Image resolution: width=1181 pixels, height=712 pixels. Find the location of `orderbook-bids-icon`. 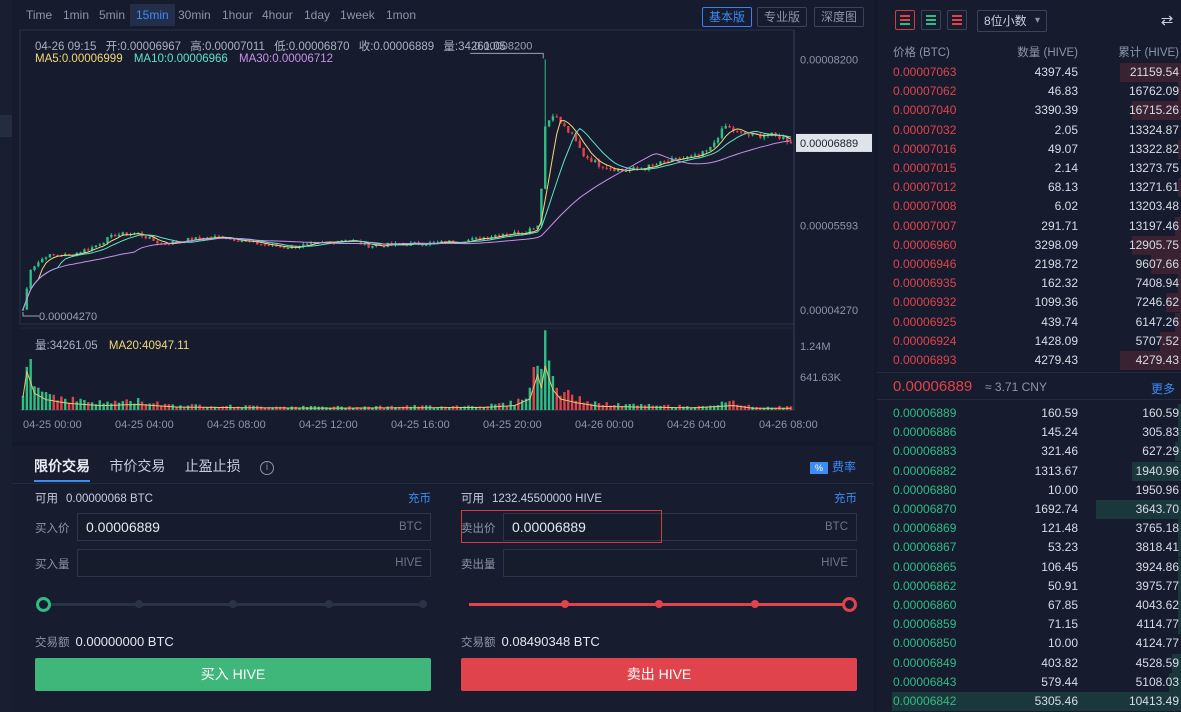

orderbook-bids-icon is located at coordinates (931, 20).